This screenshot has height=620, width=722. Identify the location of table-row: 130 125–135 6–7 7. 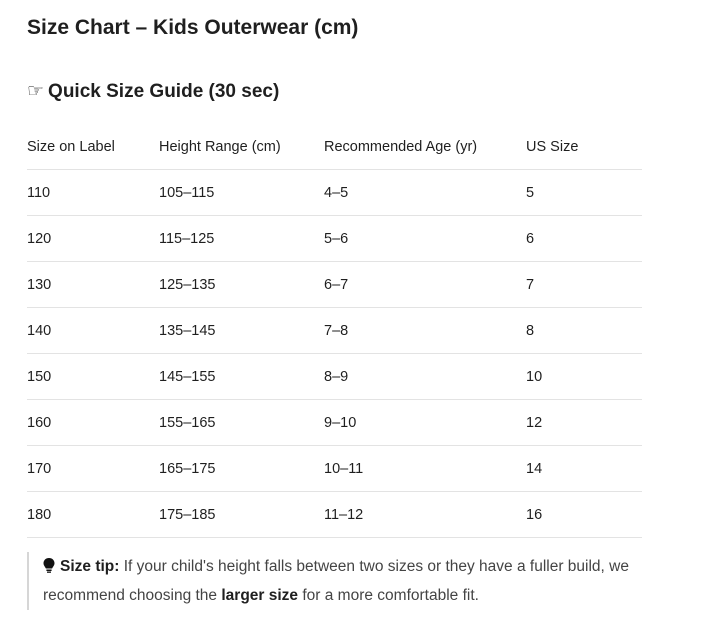
(334, 284).